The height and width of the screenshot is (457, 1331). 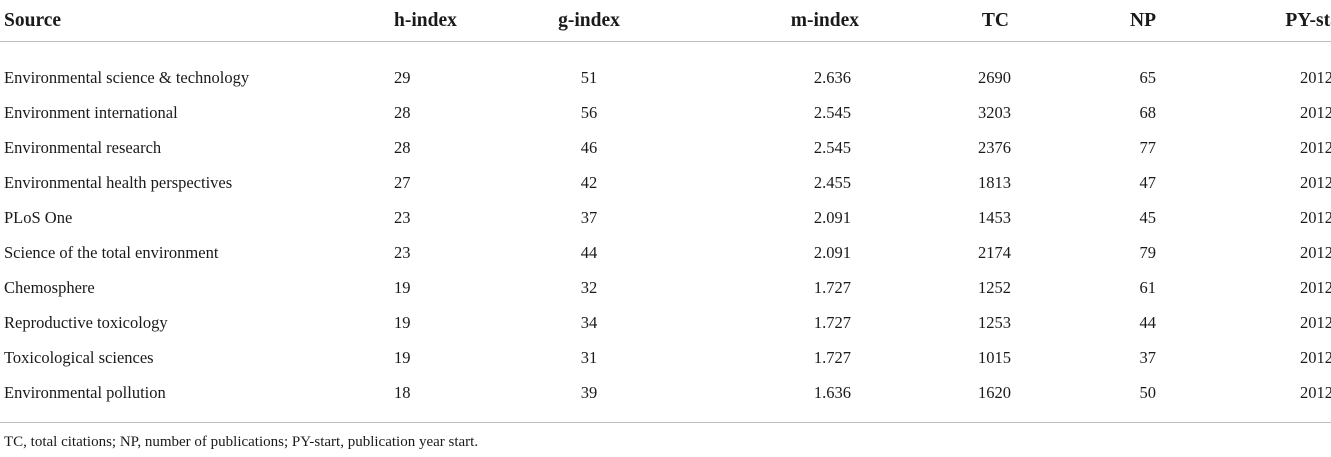 I want to click on cell-tc: 1620, so click(x=994, y=392).